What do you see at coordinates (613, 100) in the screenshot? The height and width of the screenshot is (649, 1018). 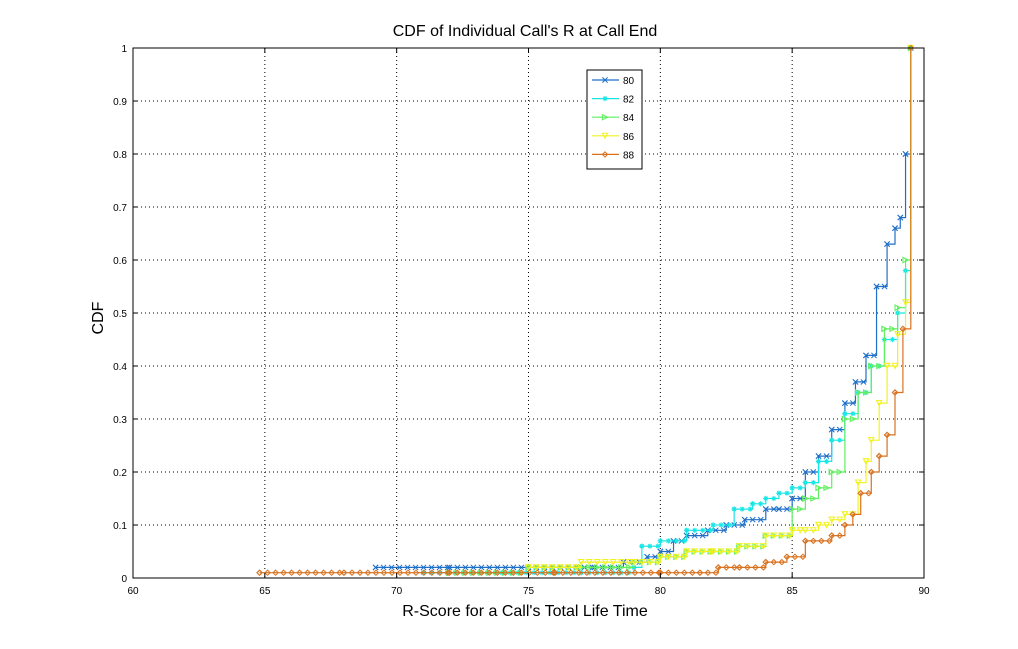 I see `legend-item-82: 82` at bounding box center [613, 100].